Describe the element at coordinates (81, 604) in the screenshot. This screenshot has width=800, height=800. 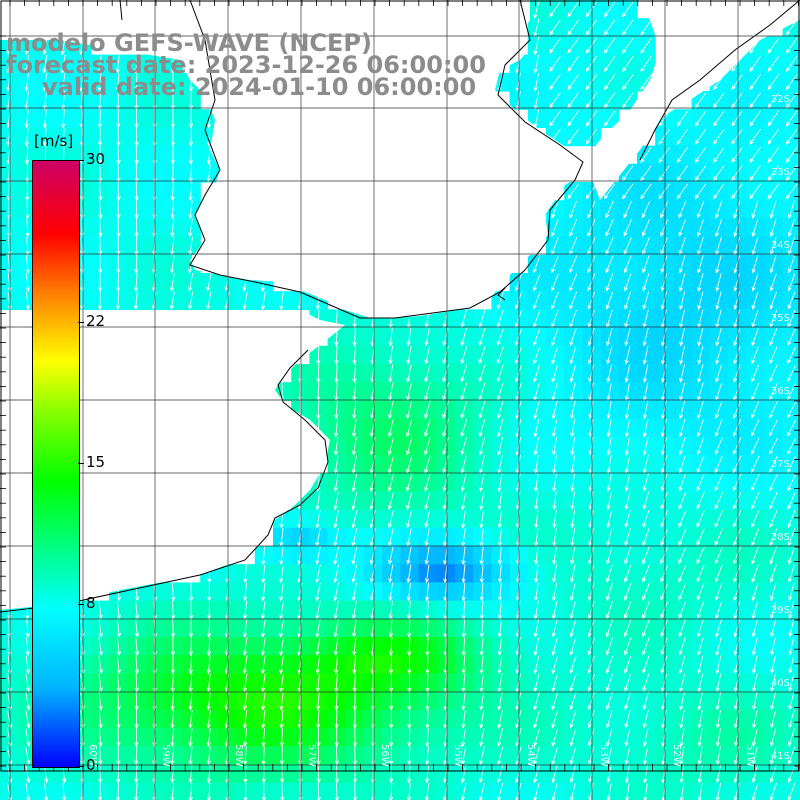
I see `colorbar-tick-mark` at that location.